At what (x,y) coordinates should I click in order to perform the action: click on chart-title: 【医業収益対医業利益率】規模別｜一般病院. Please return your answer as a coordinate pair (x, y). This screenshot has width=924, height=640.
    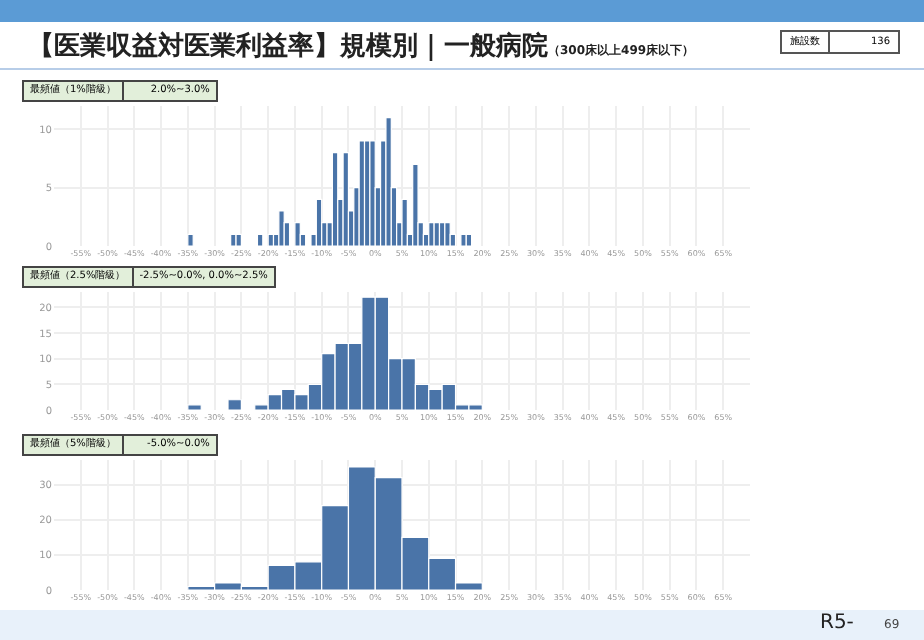
    Looking at the image, I should click on (288, 47).